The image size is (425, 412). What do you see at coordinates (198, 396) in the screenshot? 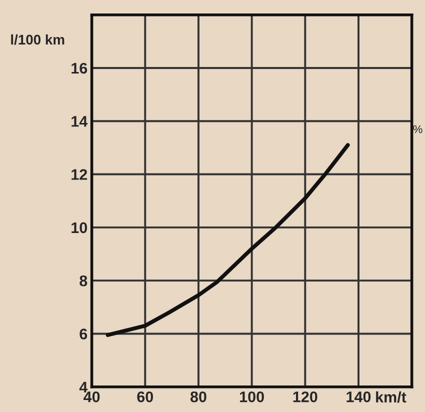
I see `x-tick-label: 80` at bounding box center [198, 396].